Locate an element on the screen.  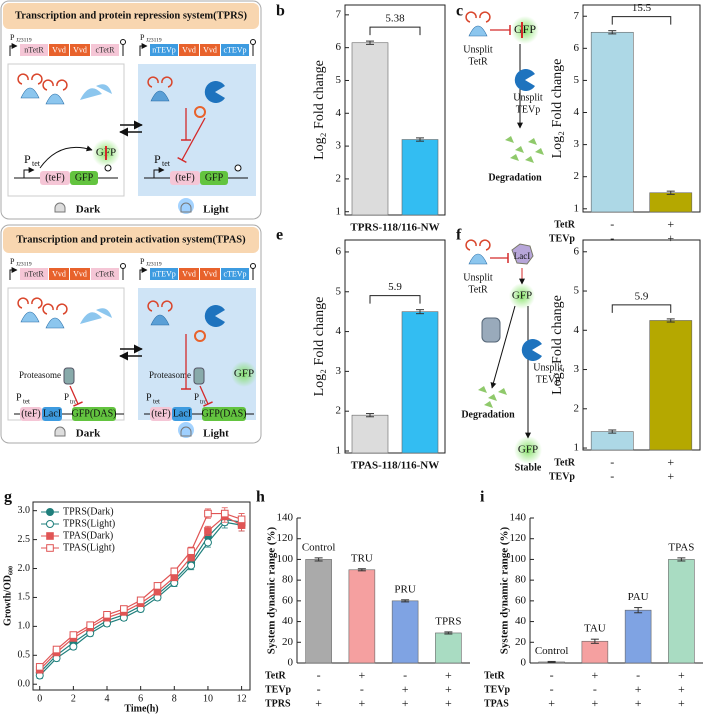
bar-label: PAU is located at coordinates (638, 597).